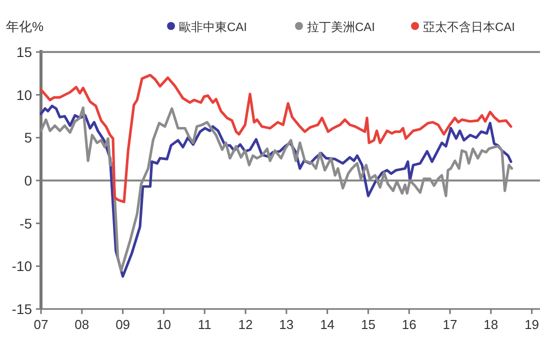 The image size is (554, 348). Describe the element at coordinates (26, 223) in the screenshot. I see `y-tick-label: -5` at that location.